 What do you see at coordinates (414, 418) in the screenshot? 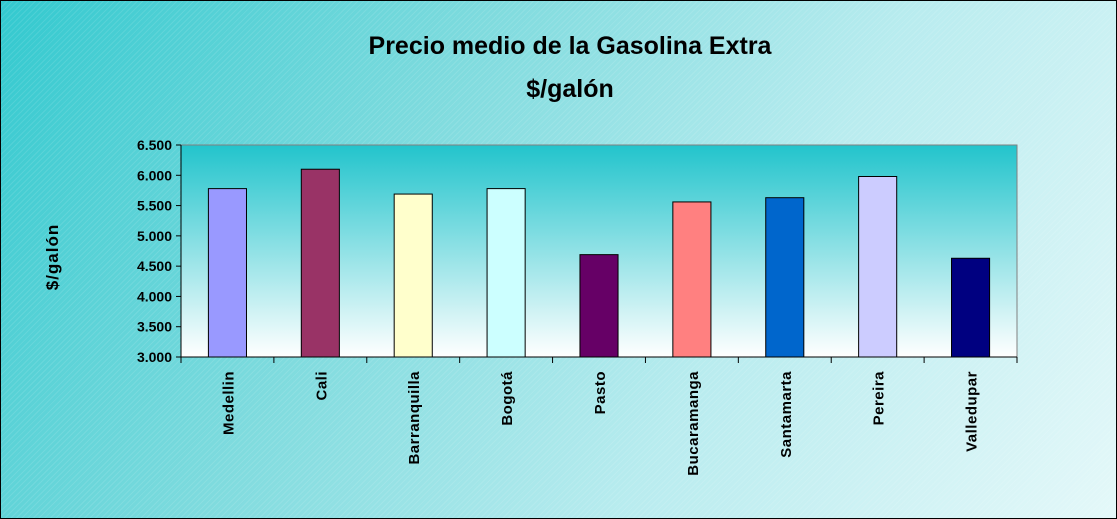
I see `x-tick-label: Barranquilla` at bounding box center [414, 418].